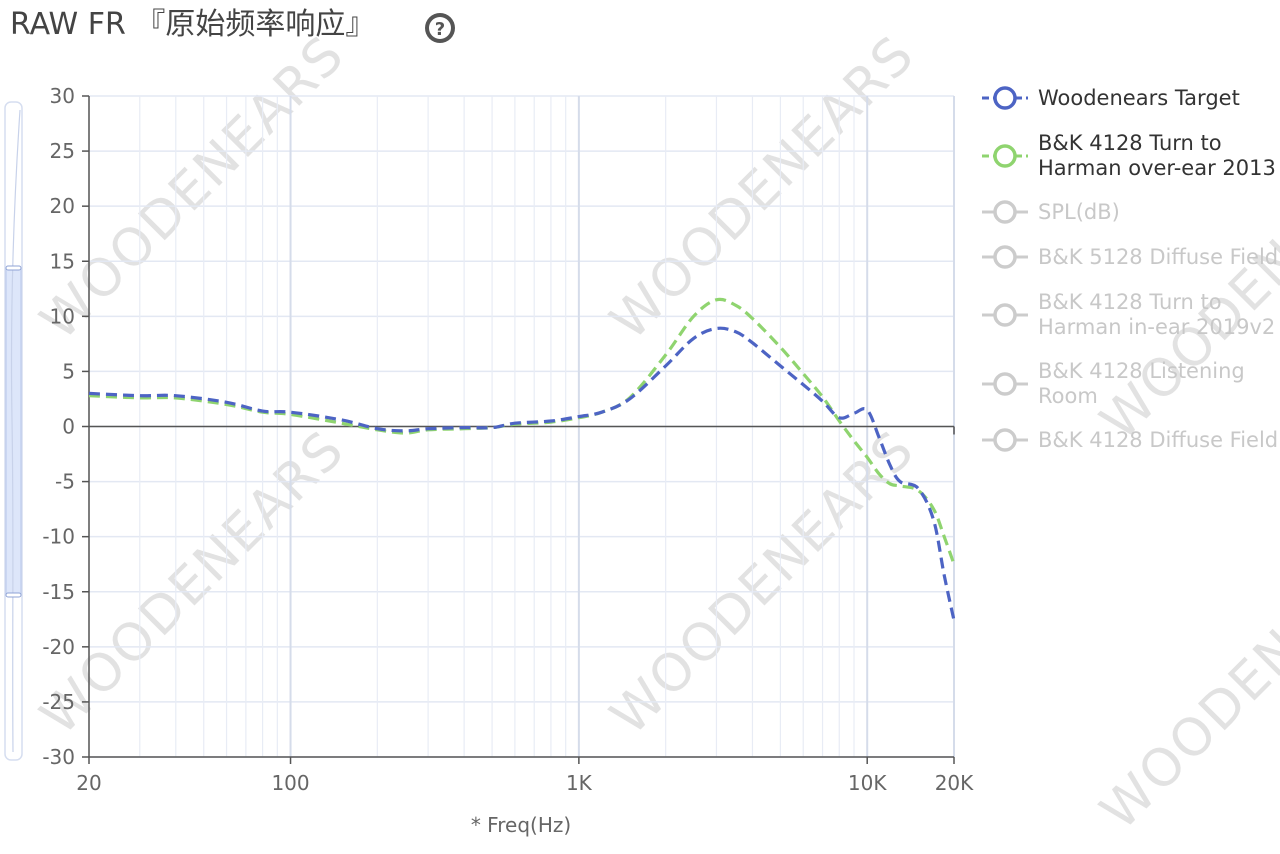  Describe the element at coordinates (58, 702) in the screenshot. I see `y-tick-label: -25` at that location.